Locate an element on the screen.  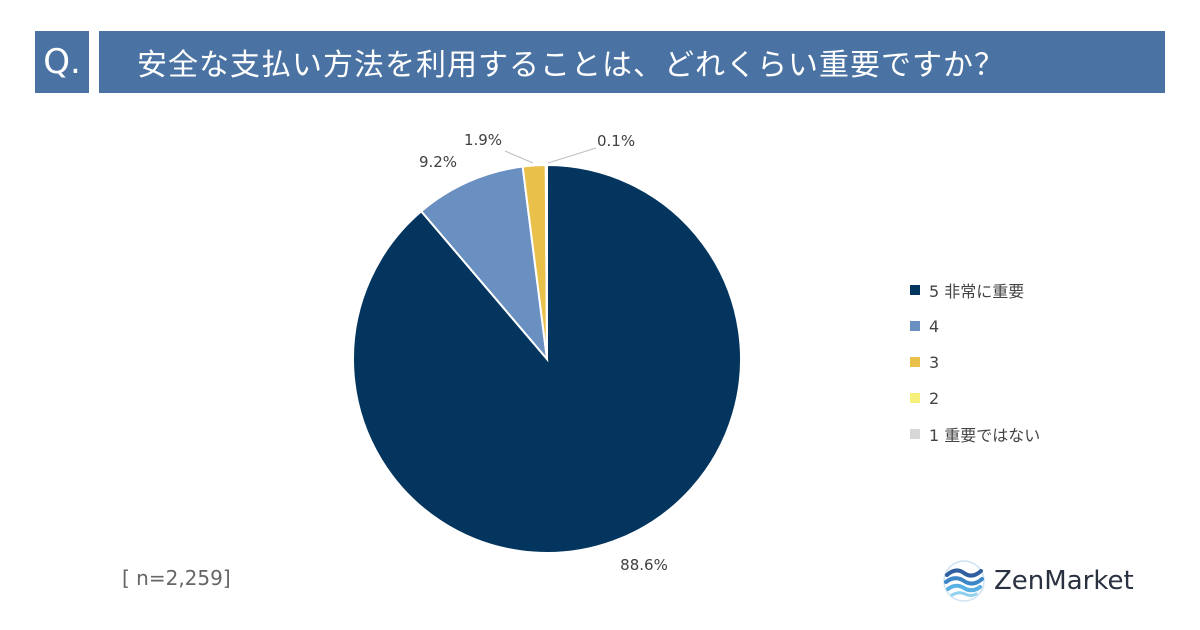
data-label: 9.2% is located at coordinates (438, 162).